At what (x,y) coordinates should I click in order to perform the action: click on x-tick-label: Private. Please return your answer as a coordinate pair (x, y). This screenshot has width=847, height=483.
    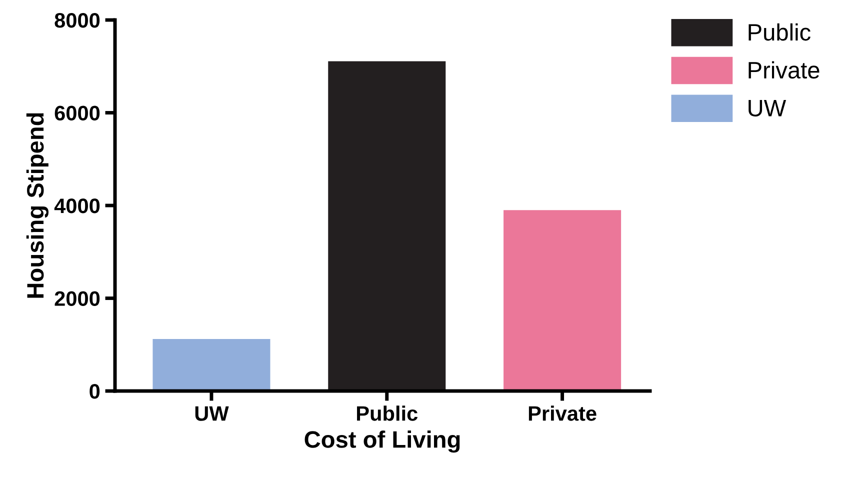
    Looking at the image, I should click on (562, 413).